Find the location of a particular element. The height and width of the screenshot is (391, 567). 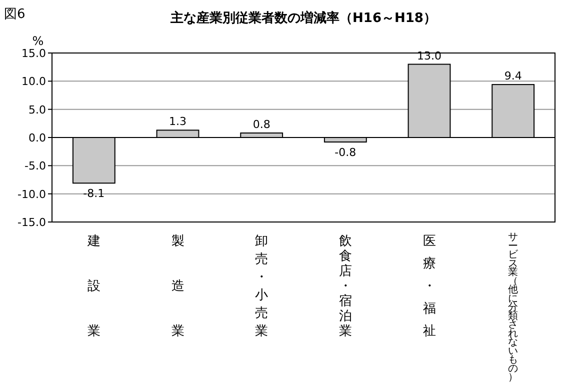

x-tick-label: 飲食店・宿泊業 is located at coordinates (345, 286).